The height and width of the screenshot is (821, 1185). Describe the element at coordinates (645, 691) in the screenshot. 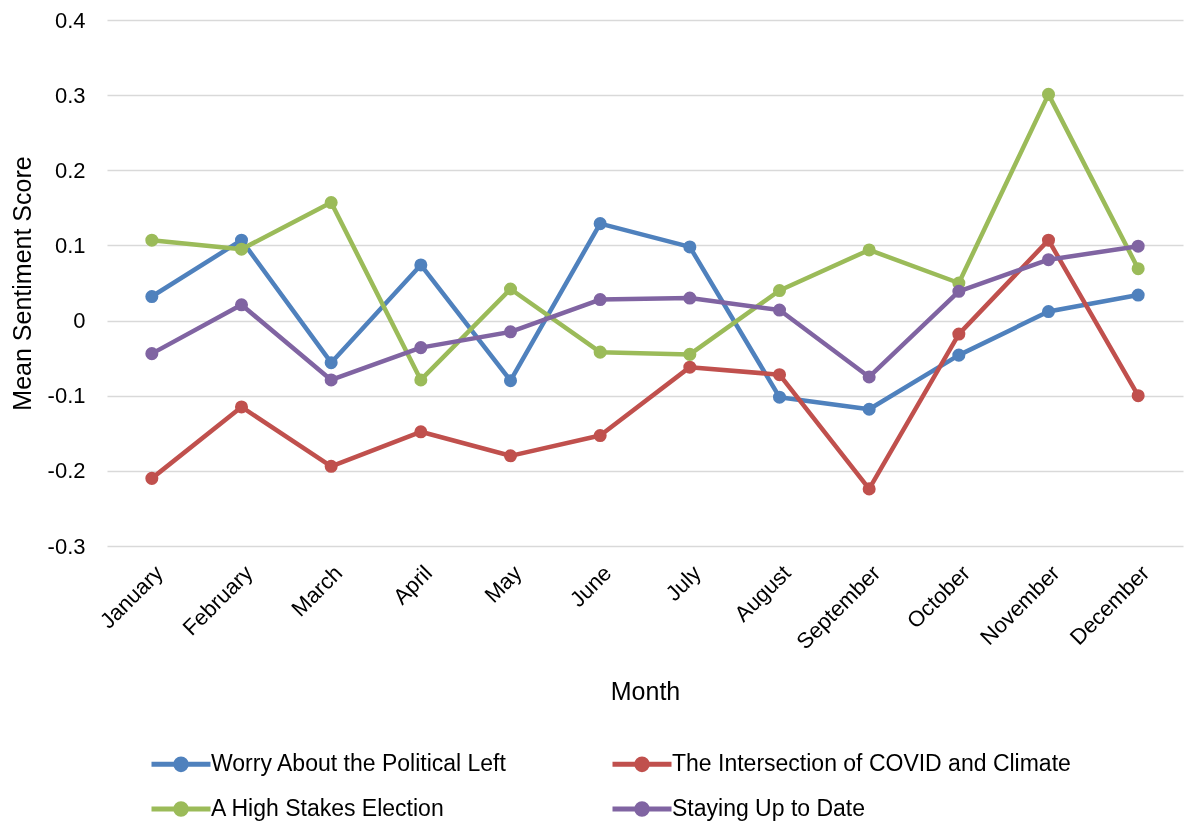

I see `x-axis-title: Month` at that location.